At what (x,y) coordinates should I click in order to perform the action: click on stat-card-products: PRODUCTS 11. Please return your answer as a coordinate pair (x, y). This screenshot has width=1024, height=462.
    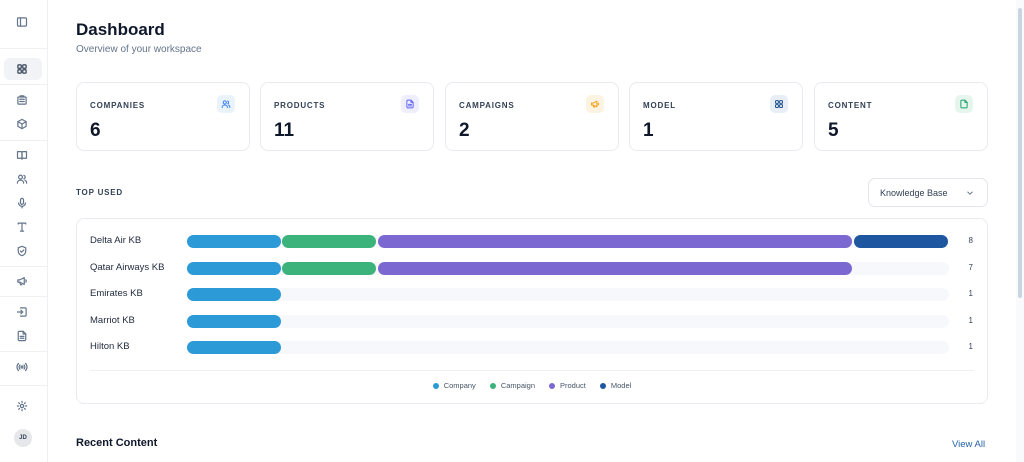
    Looking at the image, I should click on (347, 116).